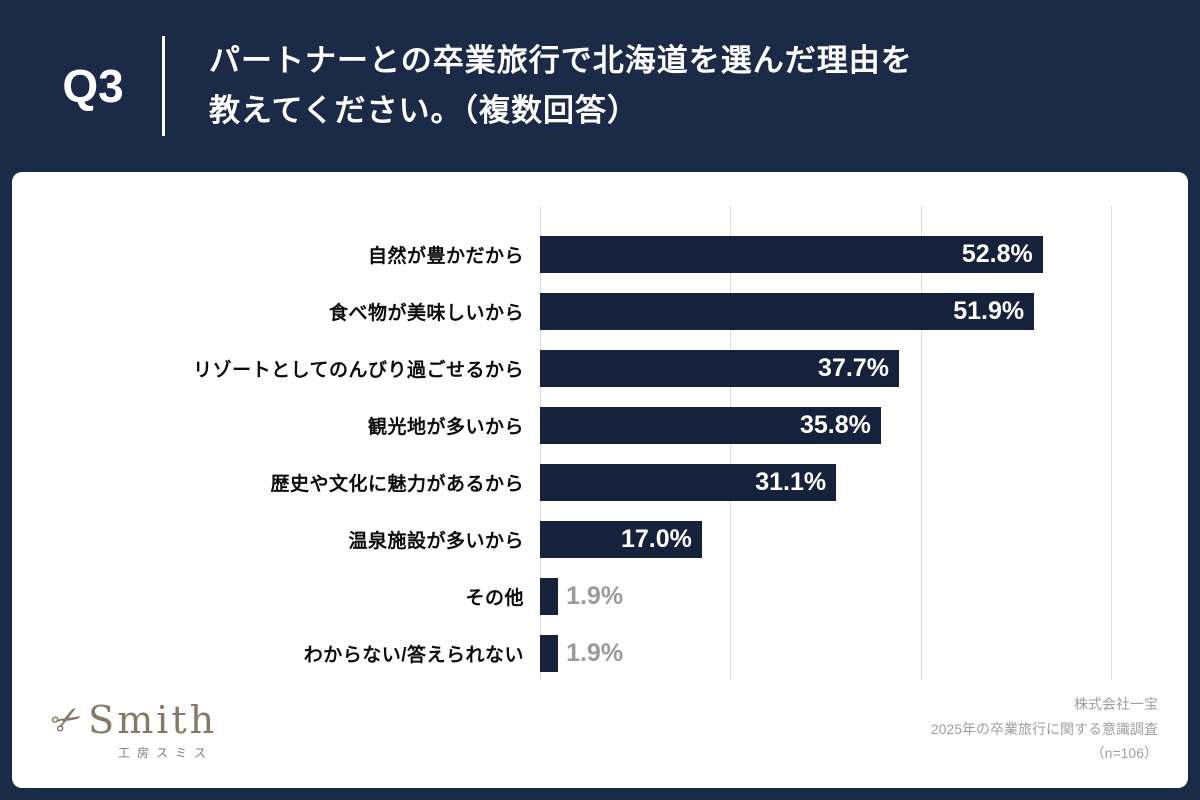  I want to click on category-label: その他, so click(494, 598).